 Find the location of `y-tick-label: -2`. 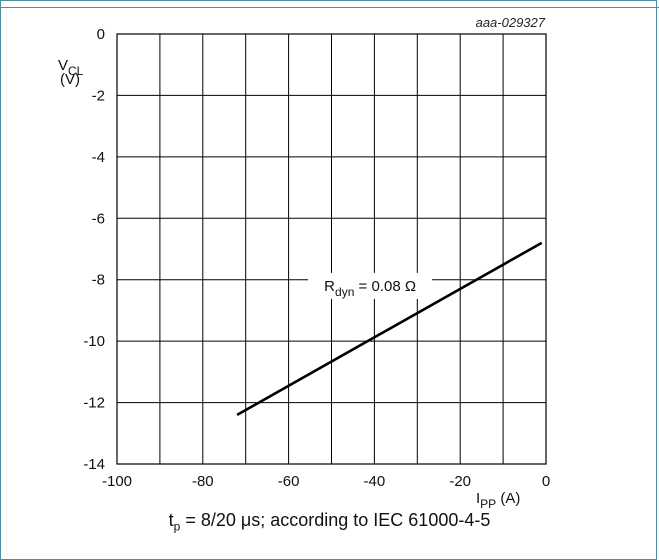

y-tick-label: -2 is located at coordinates (98, 95).